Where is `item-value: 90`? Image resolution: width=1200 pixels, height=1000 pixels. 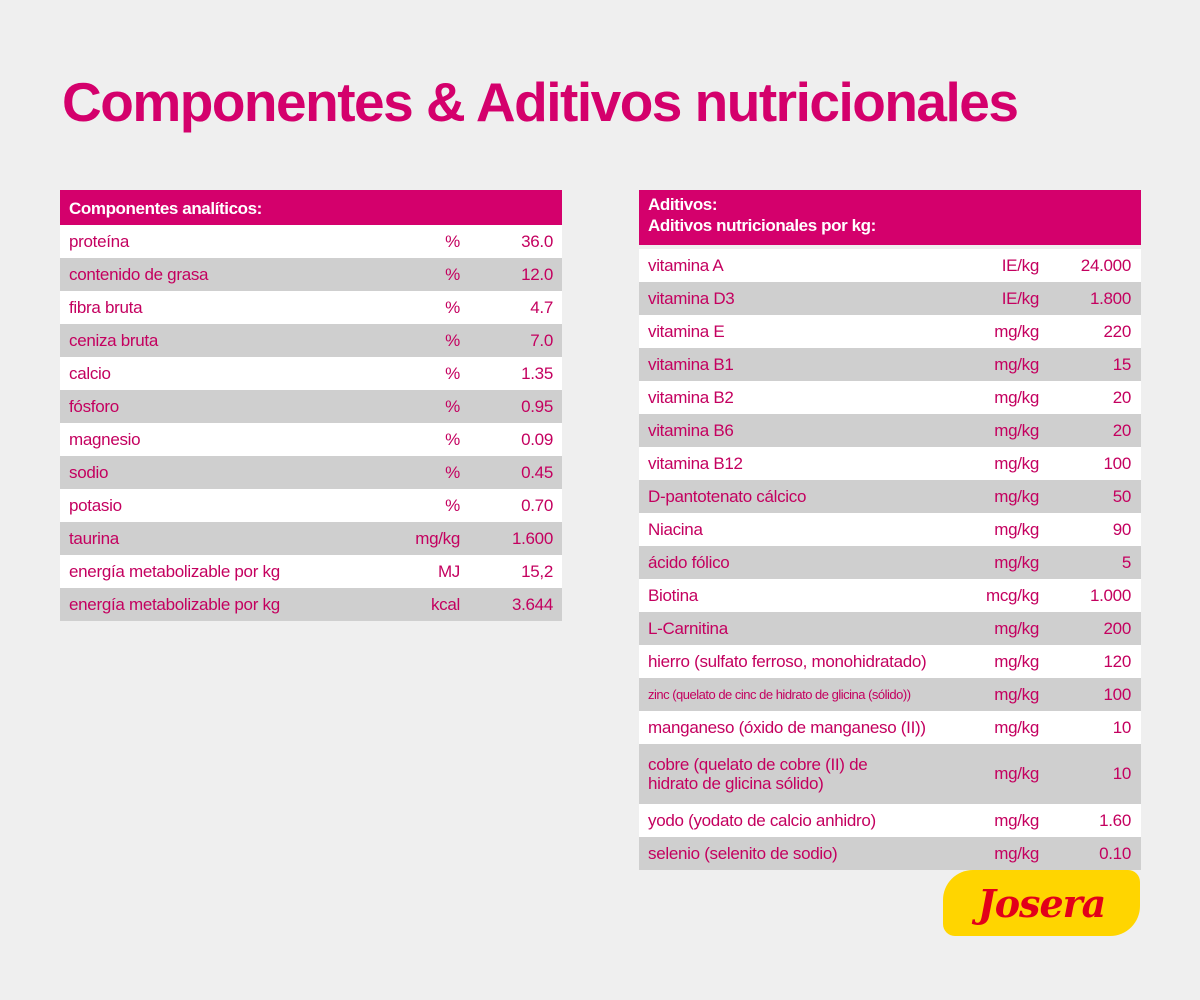 item-value: 90 is located at coordinates (1122, 529).